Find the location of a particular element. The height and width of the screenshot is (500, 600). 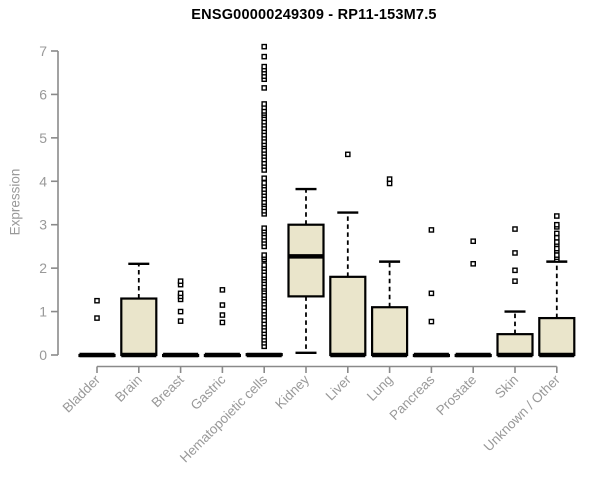

boxplot-breast is located at coordinates (181, 318).